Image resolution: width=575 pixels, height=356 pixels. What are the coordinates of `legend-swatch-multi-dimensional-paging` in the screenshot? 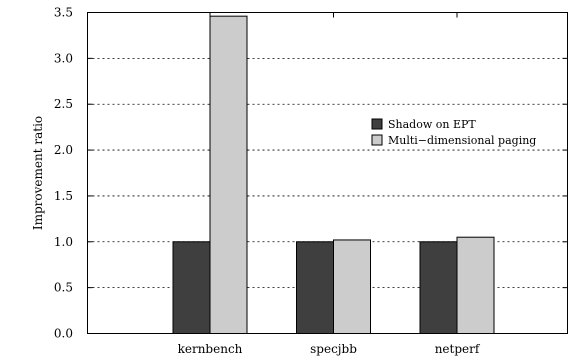 It's located at (377, 140).